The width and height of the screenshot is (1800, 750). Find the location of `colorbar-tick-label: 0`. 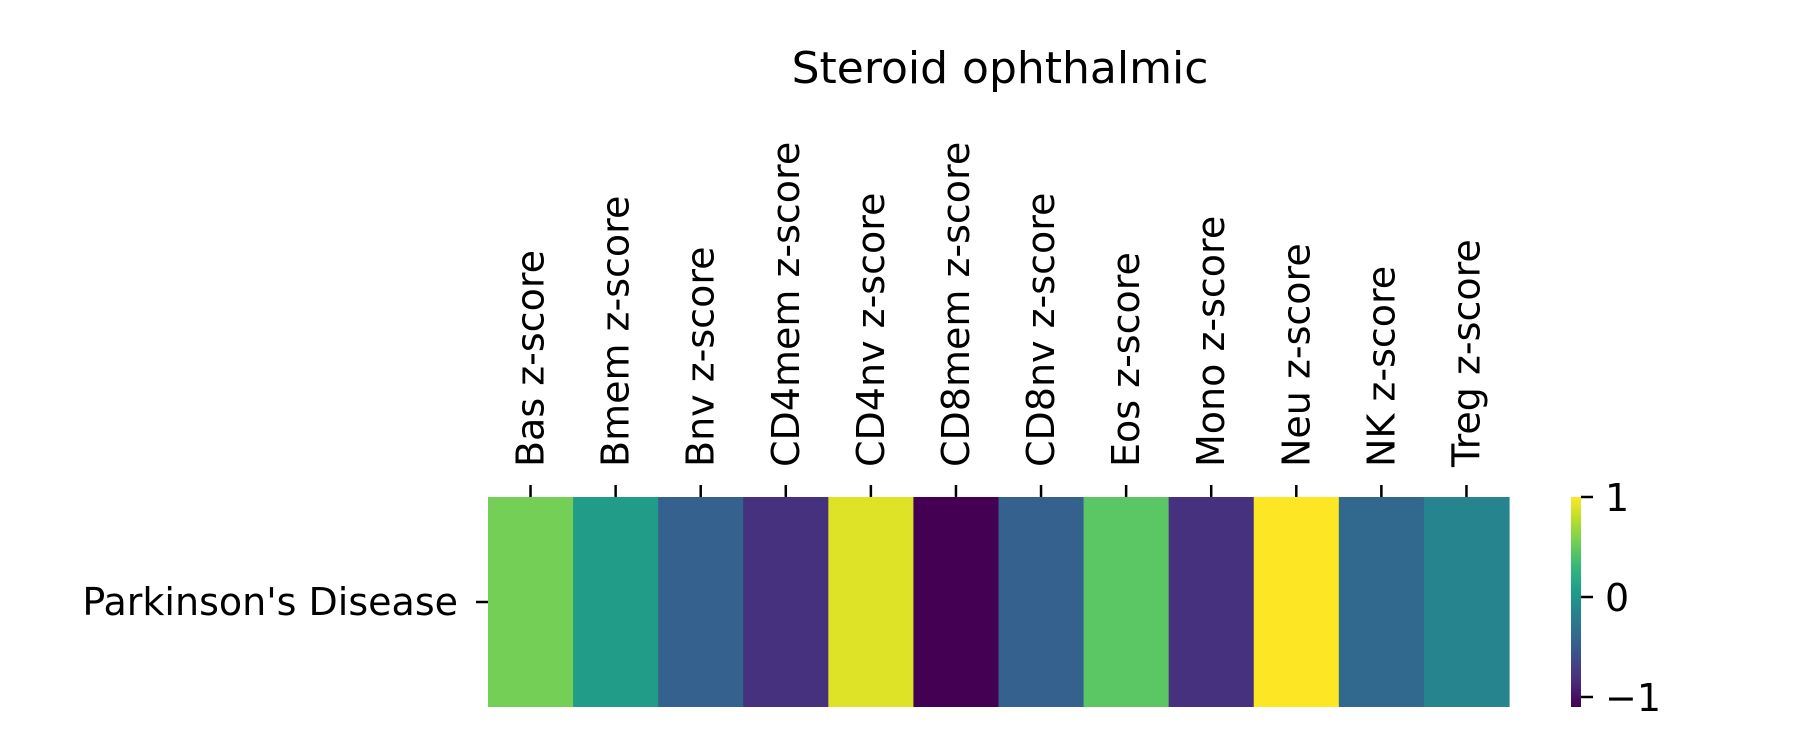

colorbar-tick-label: 0 is located at coordinates (1617, 598).